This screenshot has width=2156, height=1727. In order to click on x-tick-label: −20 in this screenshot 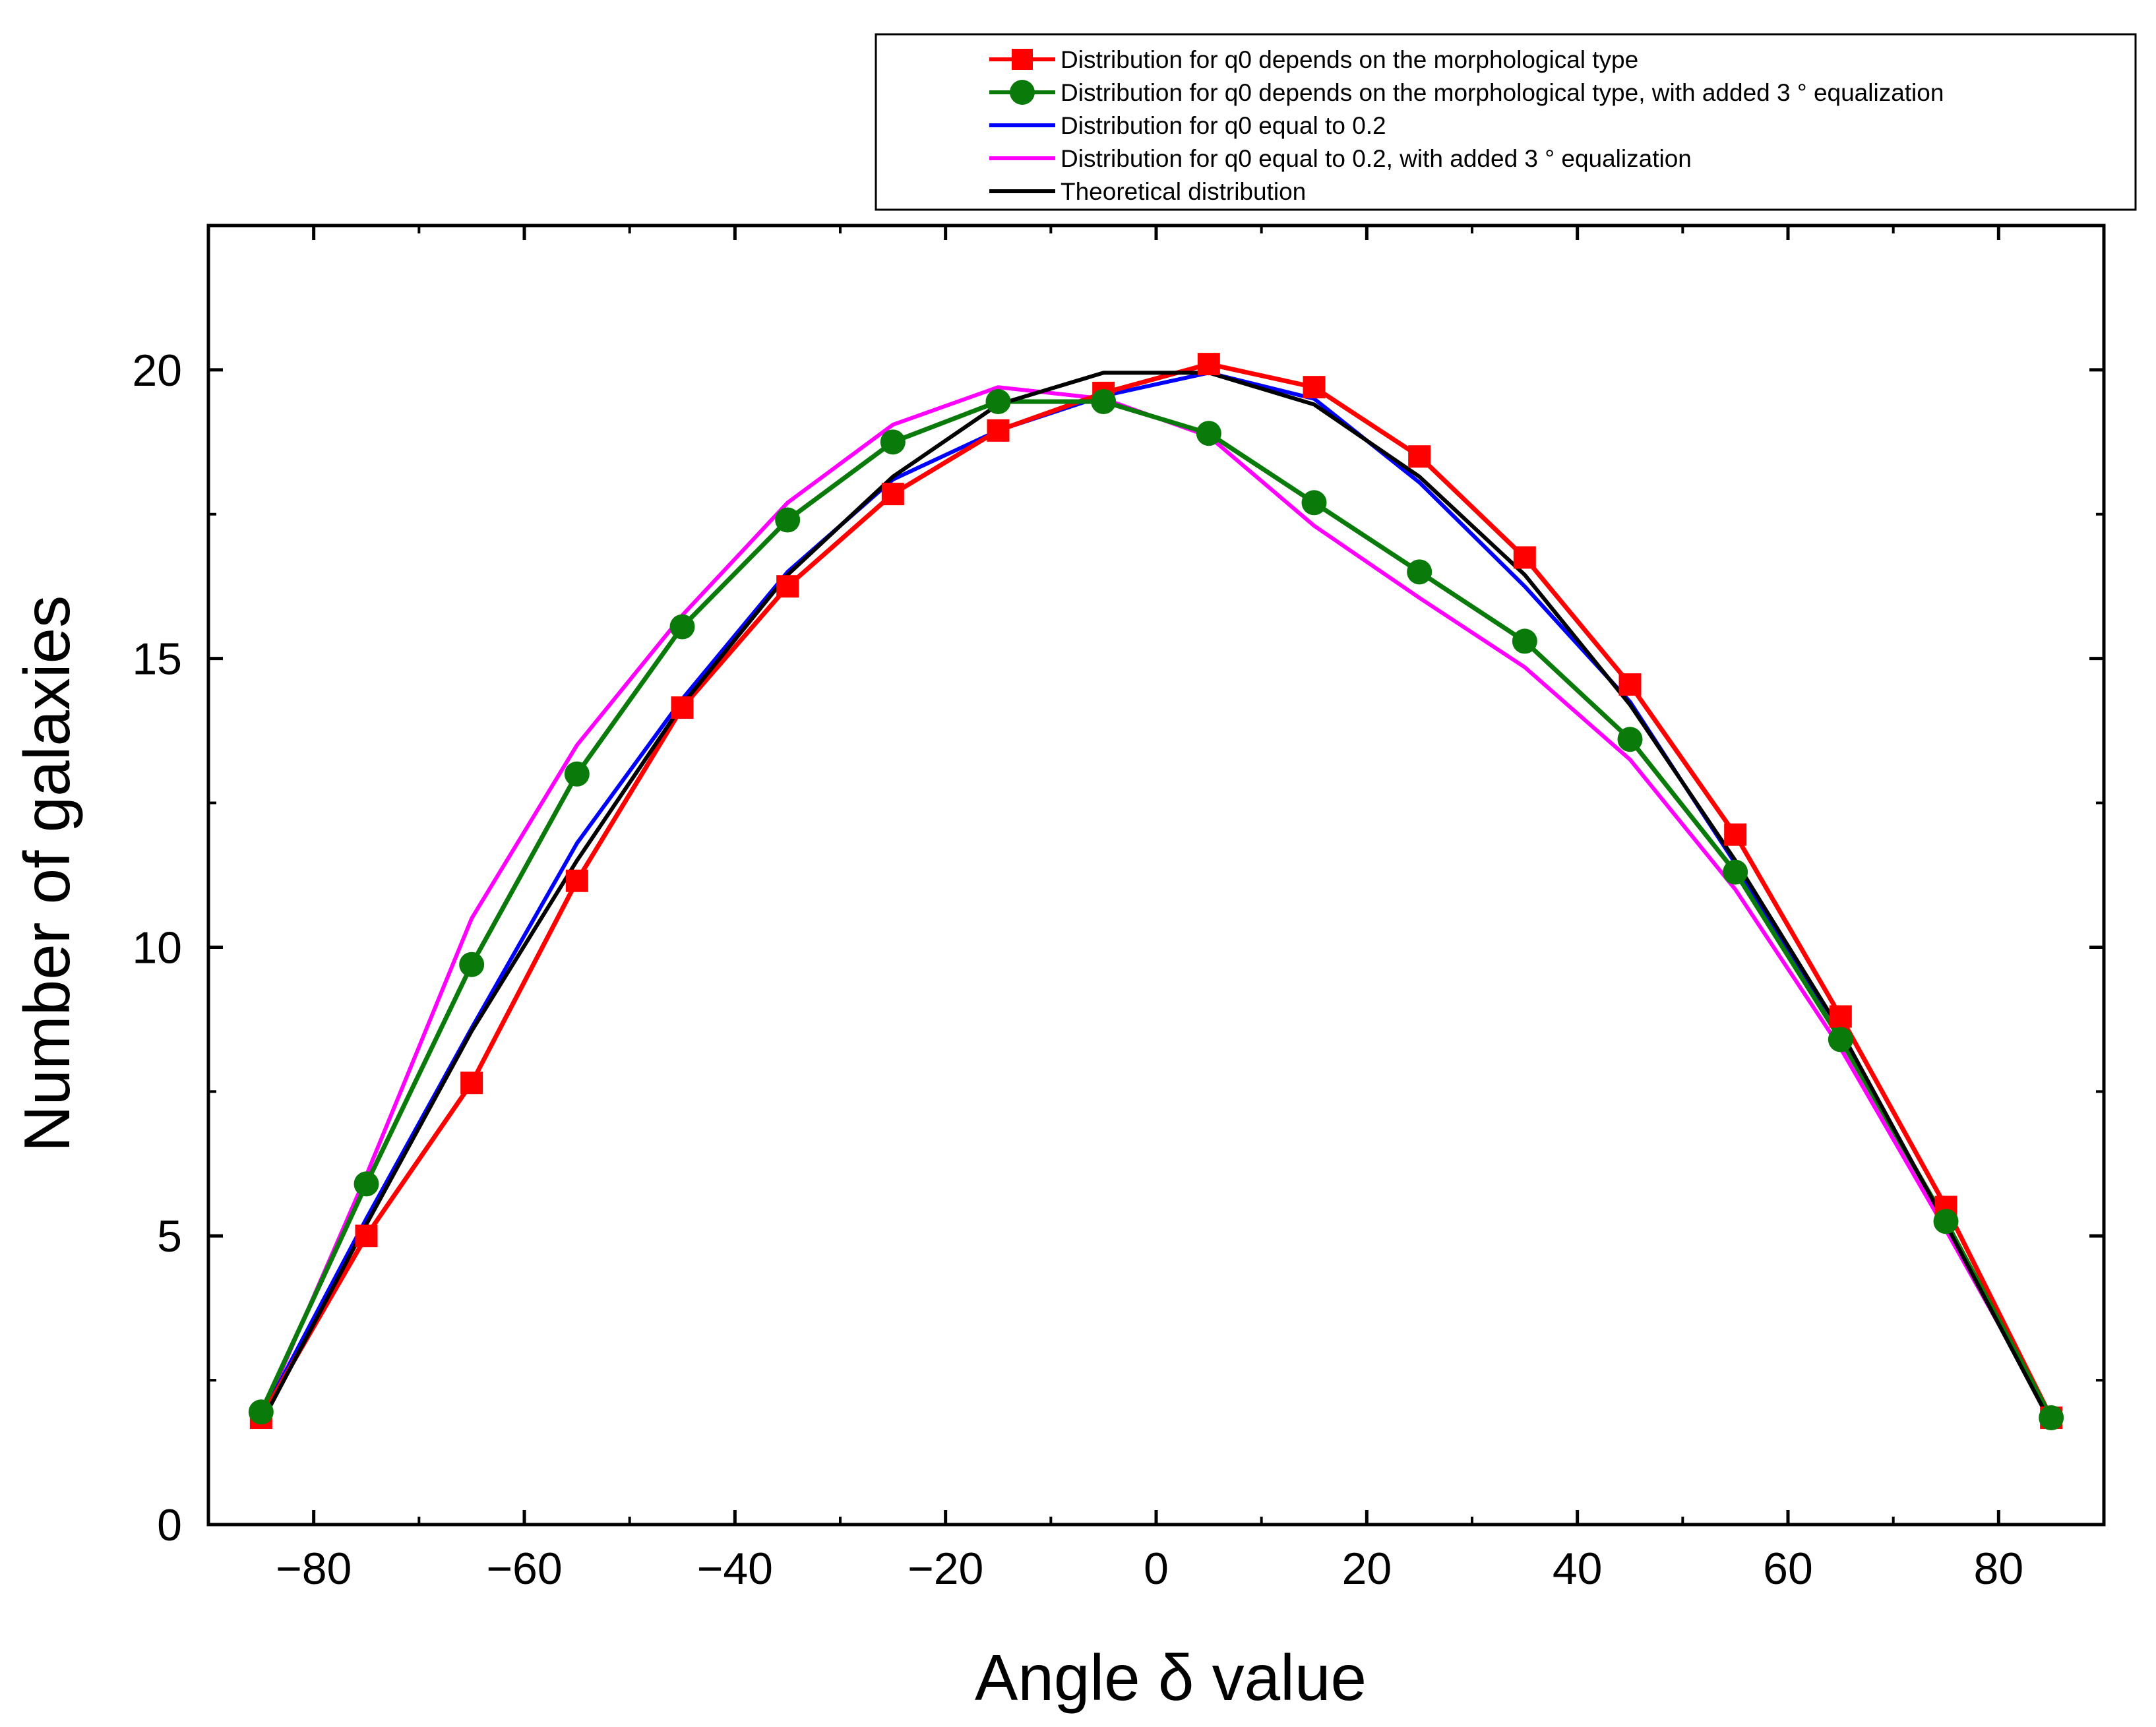, I will do `click(945, 1569)`.